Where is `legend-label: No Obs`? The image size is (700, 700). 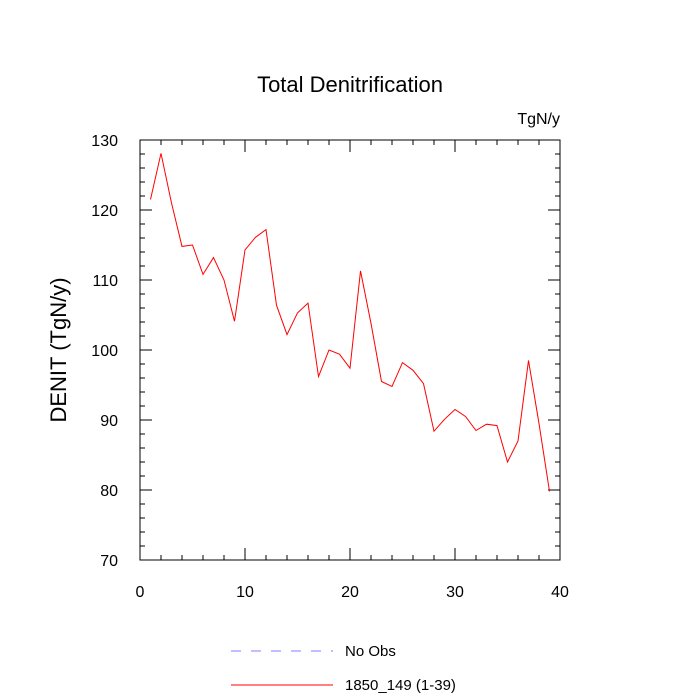 legend-label: No Obs is located at coordinates (370, 651).